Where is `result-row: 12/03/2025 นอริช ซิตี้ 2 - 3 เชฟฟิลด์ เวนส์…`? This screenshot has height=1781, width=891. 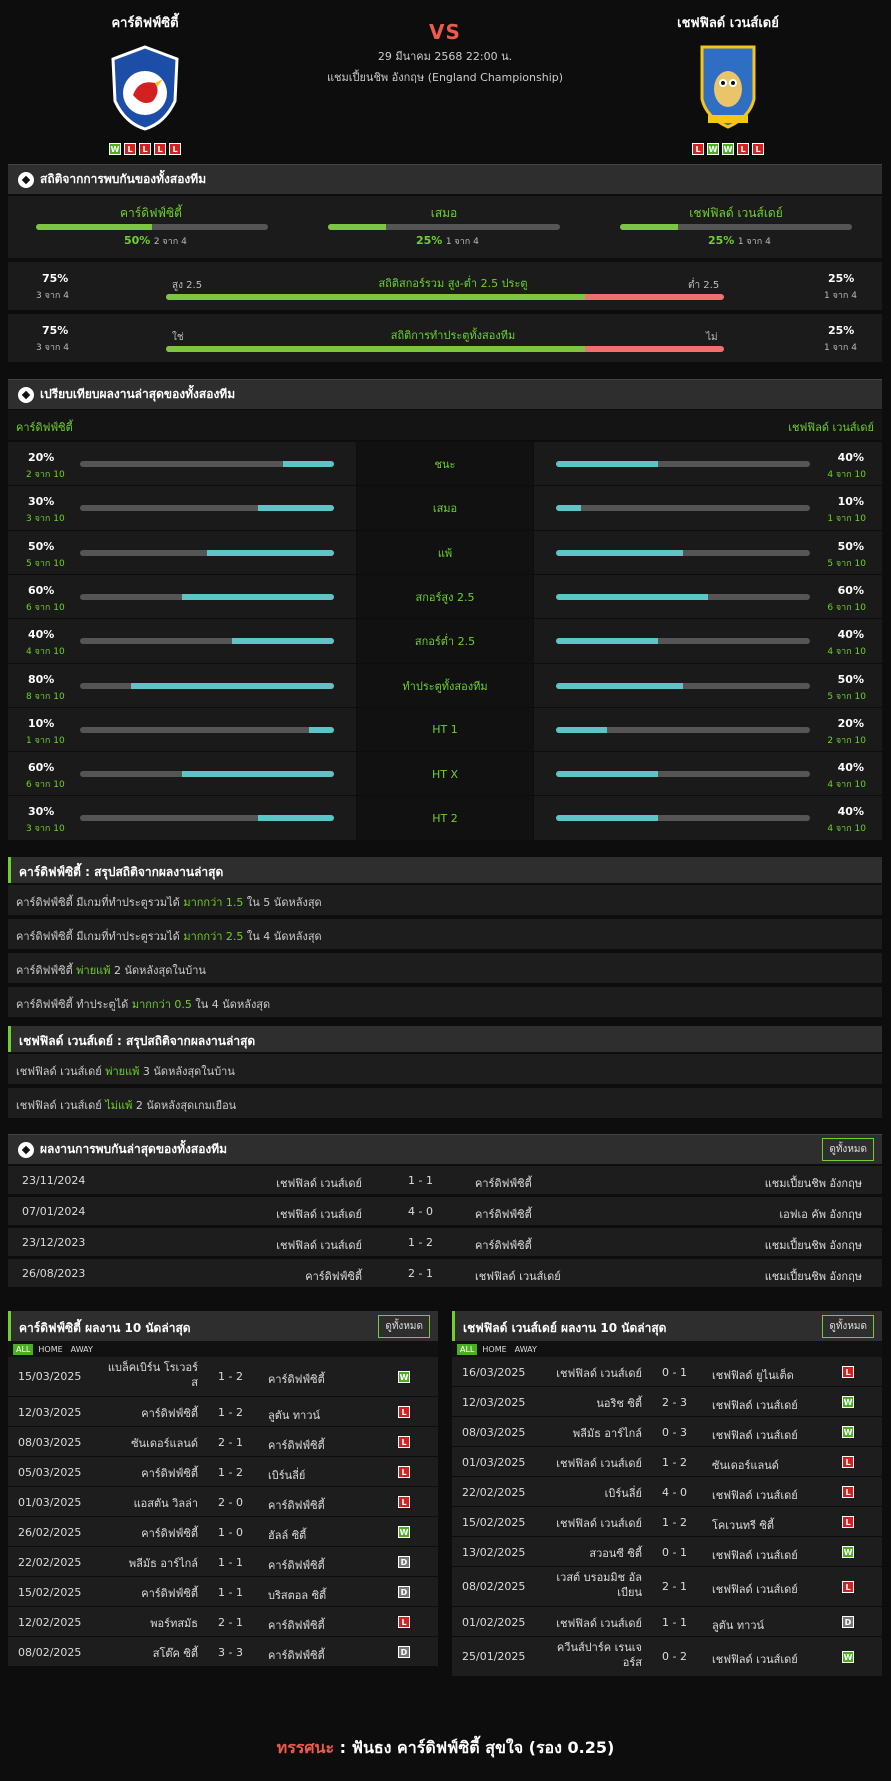
result-row: 12/03/2025 นอริช ซิตี้ 2 - 3 เชฟฟิลด์ เวนส์… is located at coordinates (667, 1402).